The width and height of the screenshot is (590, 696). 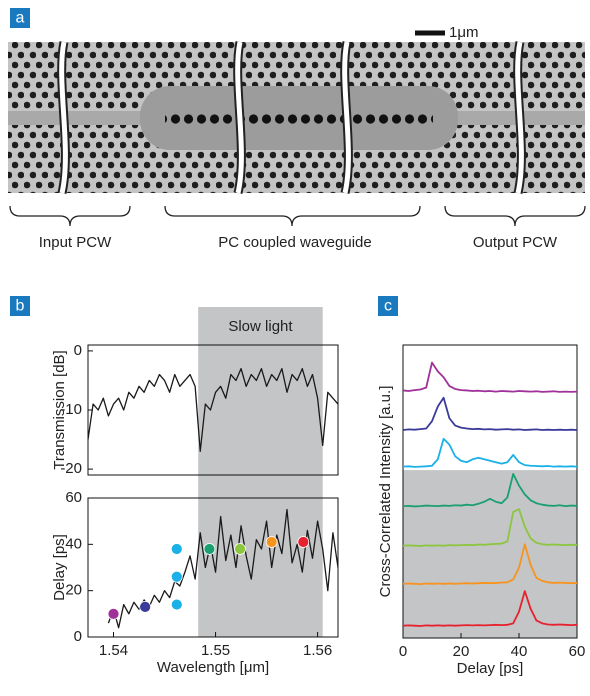 I want to click on scale-bar-label: 1μm, so click(x=463, y=32).